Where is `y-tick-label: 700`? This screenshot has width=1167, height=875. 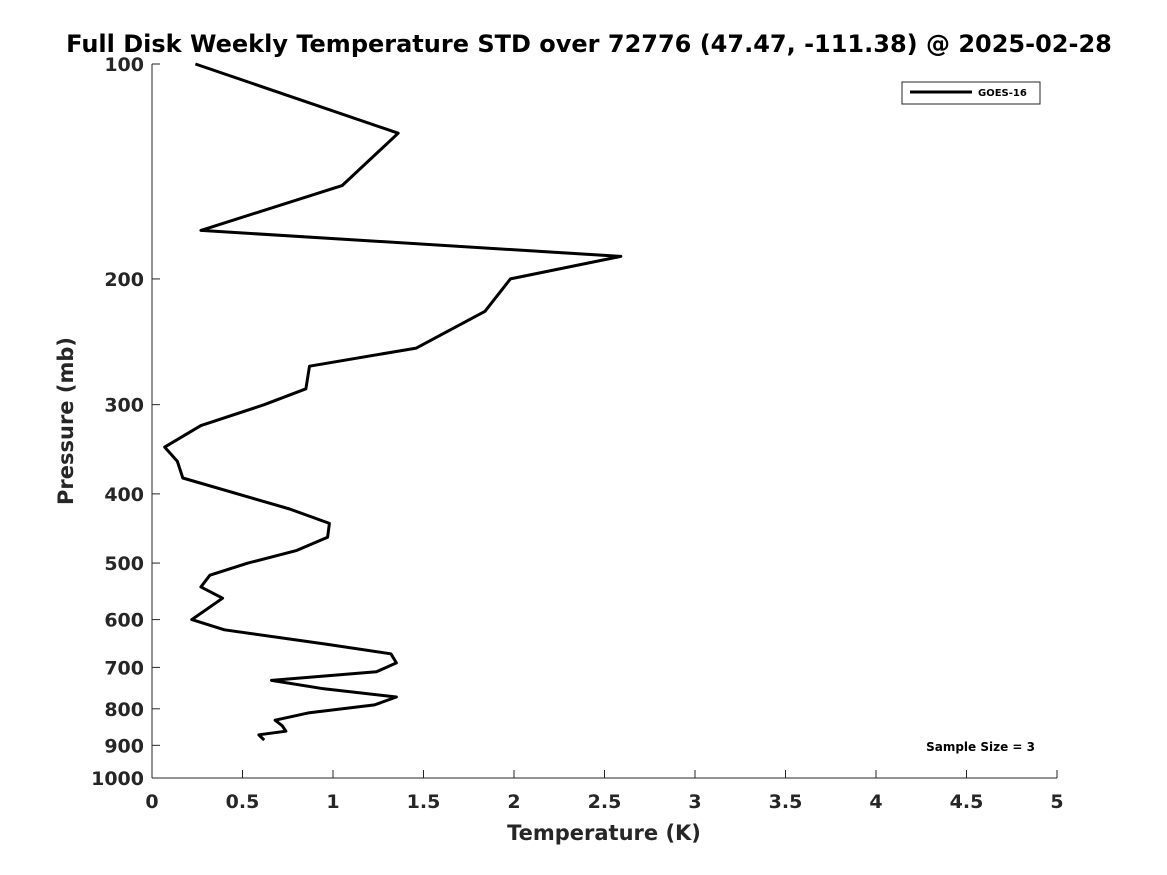 y-tick-label: 700 is located at coordinates (124, 668).